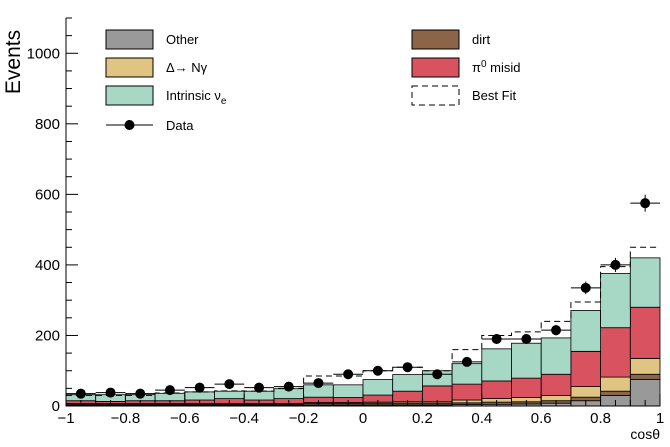  What do you see at coordinates (47, 265) in the screenshot?
I see `y-tick-label-400: 400` at bounding box center [47, 265].